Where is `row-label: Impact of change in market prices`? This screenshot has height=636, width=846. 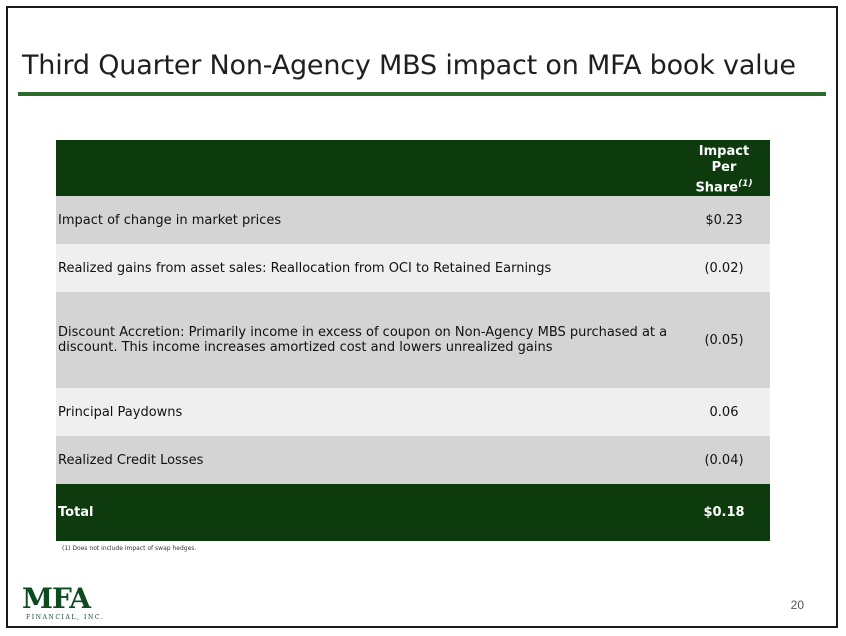
row-label: Impact of change in market prices is located at coordinates (368, 220).